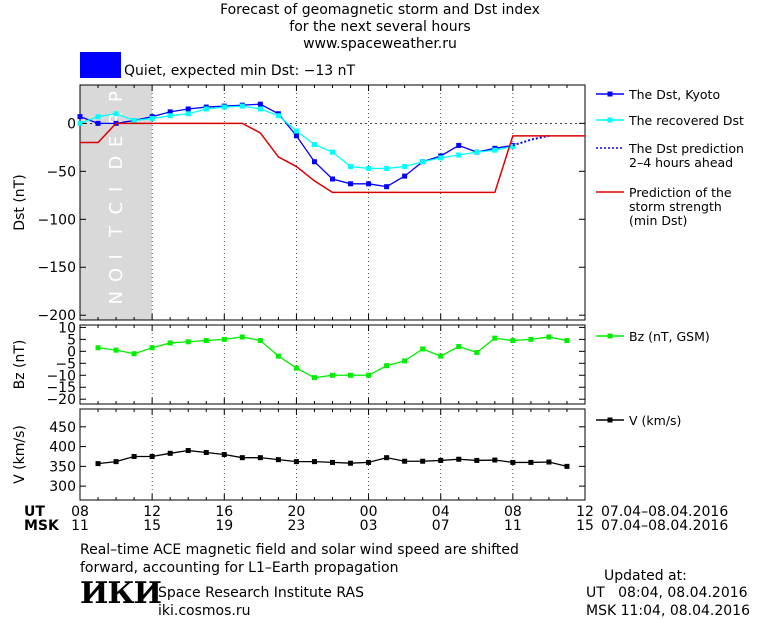 The height and width of the screenshot is (620, 760). I want to click on panel-frame, so click(332, 364).